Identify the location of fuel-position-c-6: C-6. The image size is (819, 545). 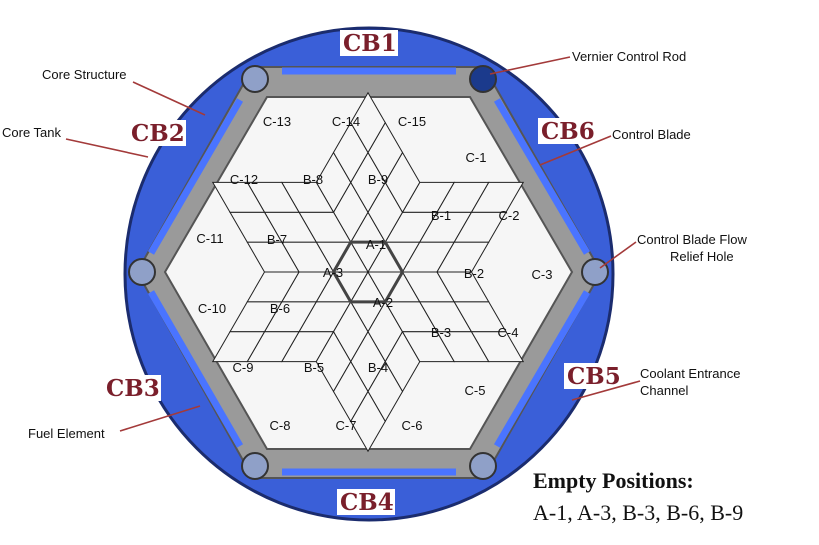
(412, 425).